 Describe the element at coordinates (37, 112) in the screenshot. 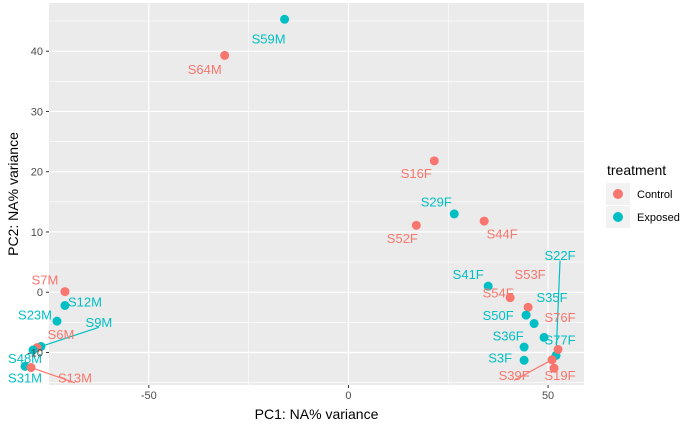

I see `y-tick-label: 30` at that location.